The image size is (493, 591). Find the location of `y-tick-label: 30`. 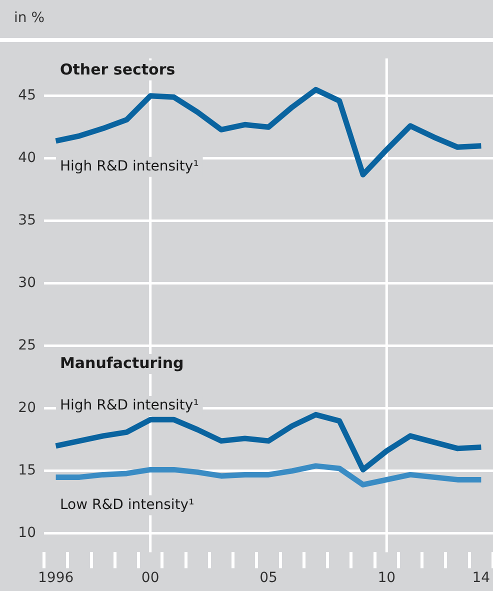

y-tick-label: 30 is located at coordinates (27, 283).